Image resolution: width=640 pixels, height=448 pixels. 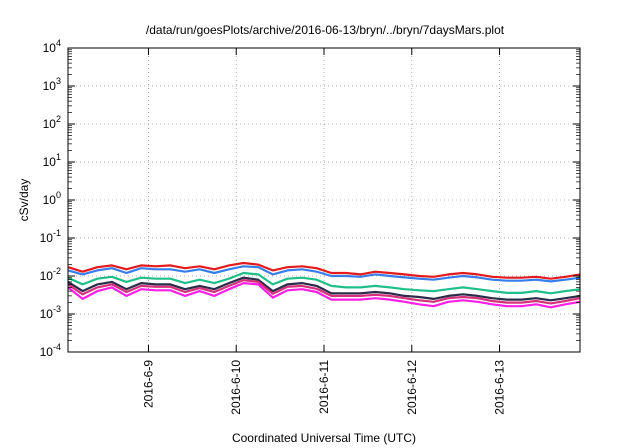 I want to click on y-tick-label: 10³, so click(x=52, y=84).